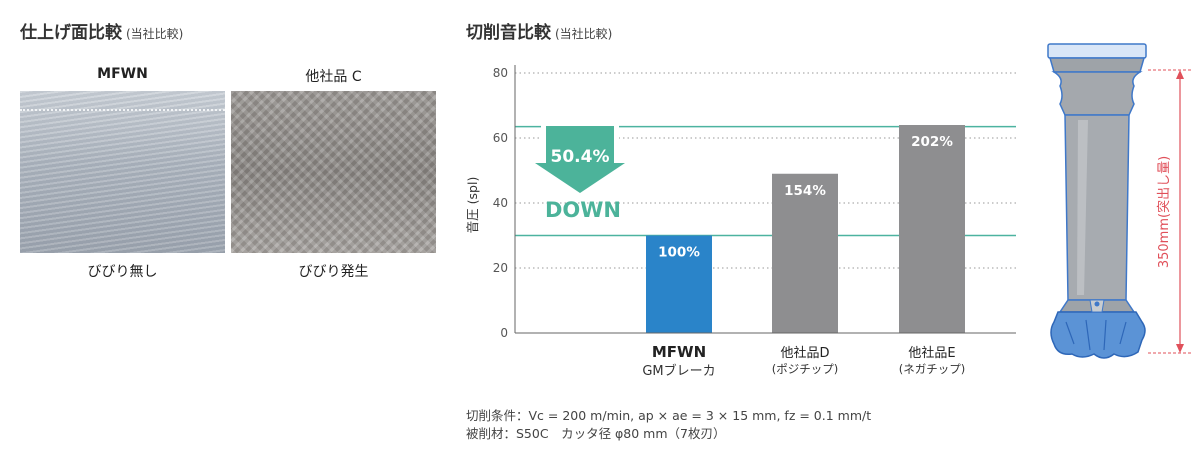  Describe the element at coordinates (122, 172) in the screenshot. I see `surface-photo-mfwn` at that location.